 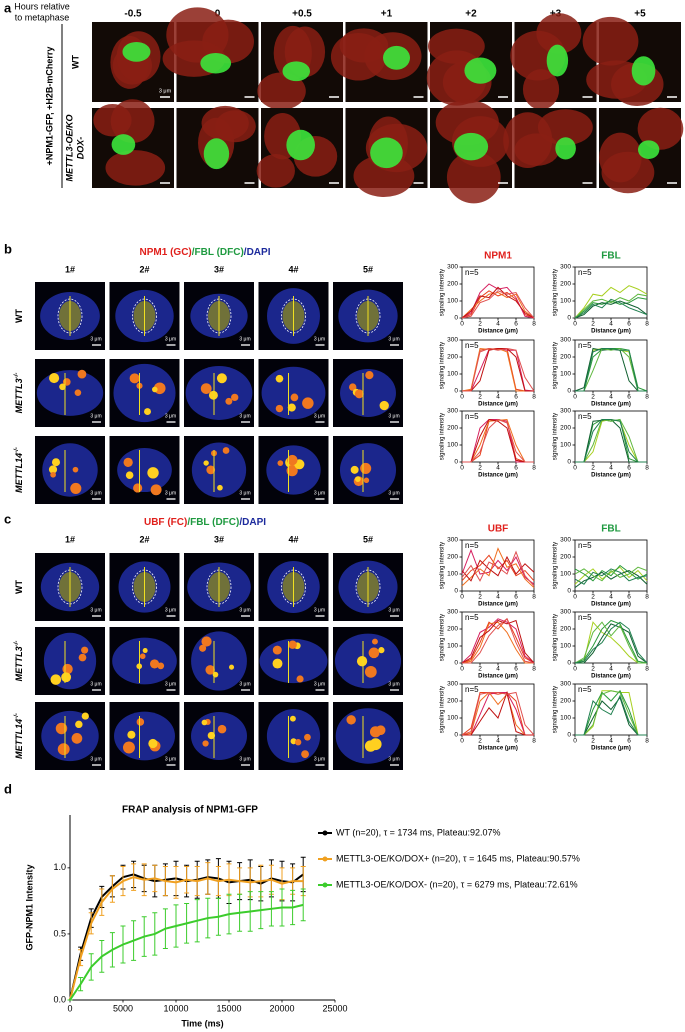 I want to click on row-label: METTL14-/-, so click(x=19, y=470).